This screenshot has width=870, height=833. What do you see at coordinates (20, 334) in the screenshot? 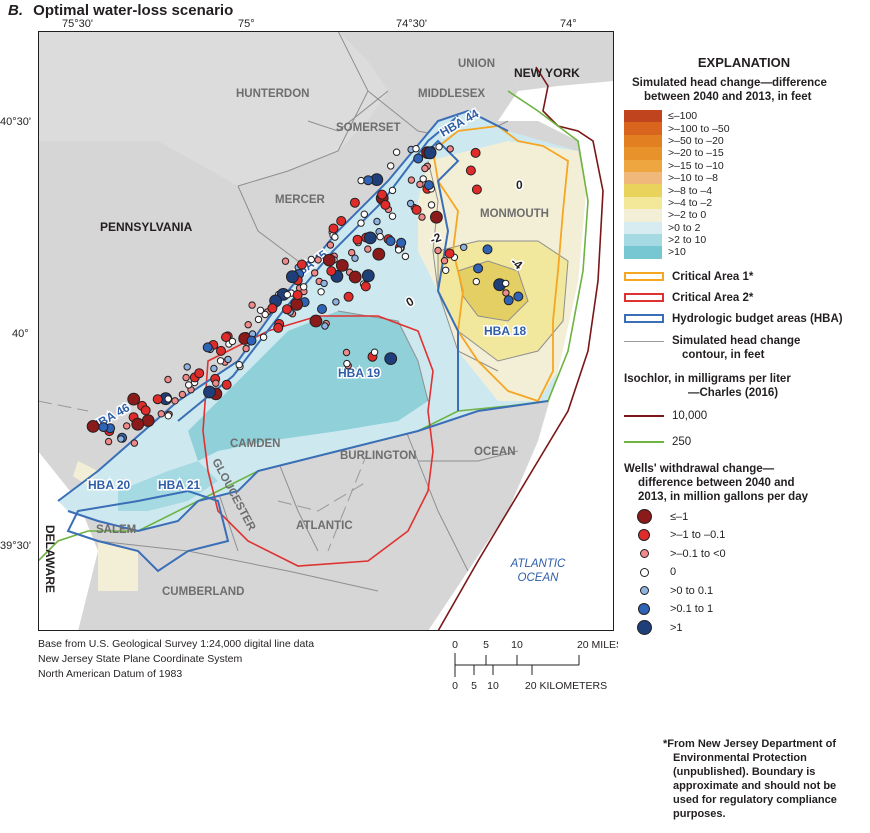
I see `coord-left-2: 40°` at bounding box center [20, 334].